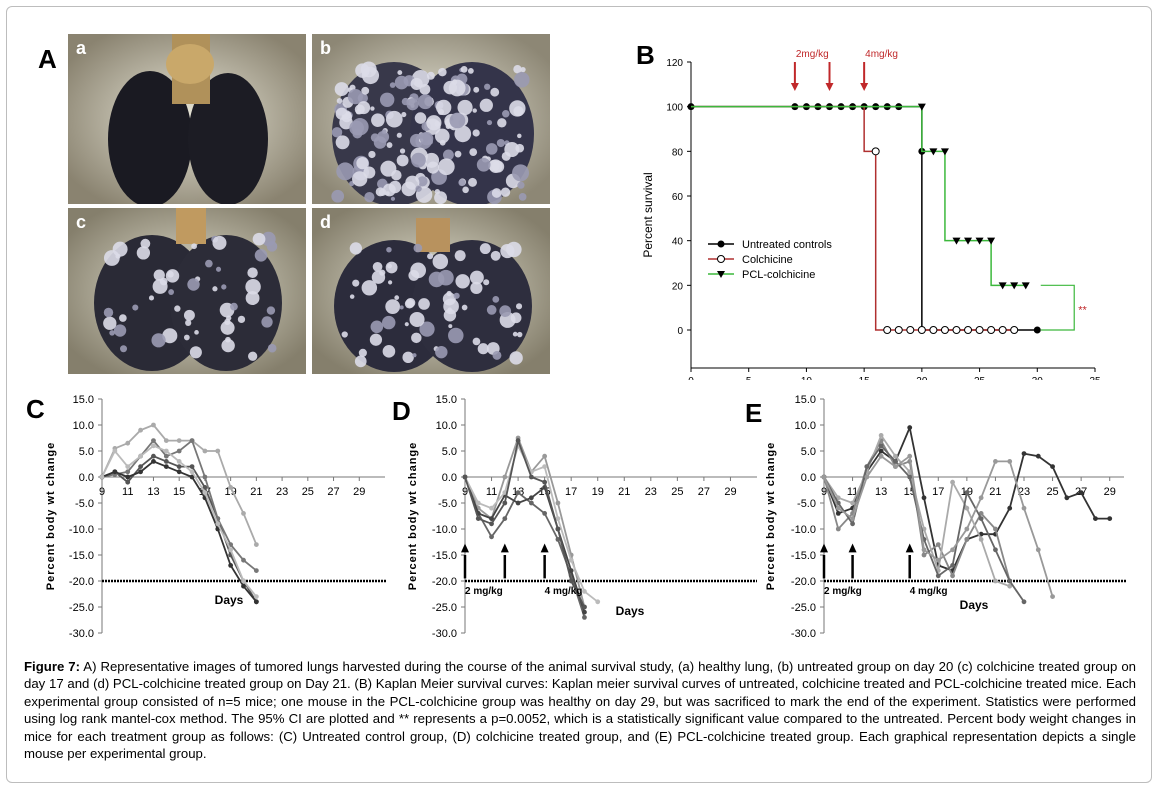 The height and width of the screenshot is (791, 1160). Describe the element at coordinates (771, 516) in the screenshot. I see `y-axis-label: Percent body wt change` at that location.